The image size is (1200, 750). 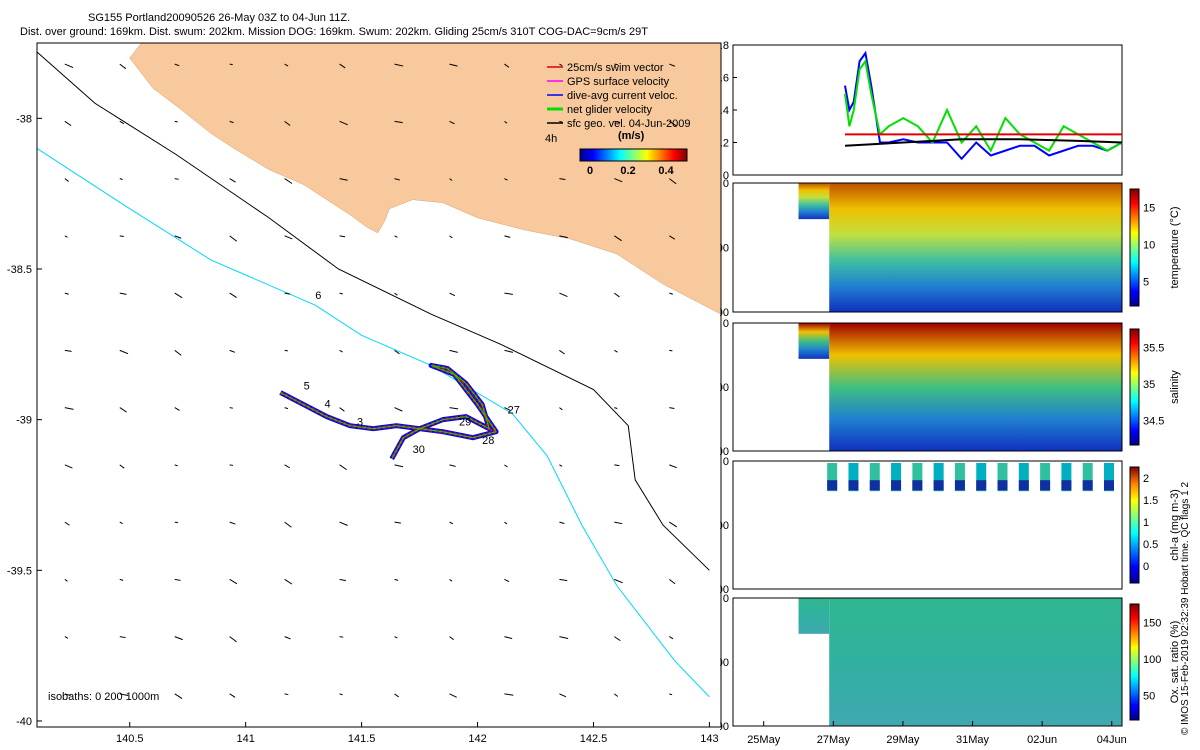 I want to click on colorbar-tick-label: 15, so click(x=1149, y=209).